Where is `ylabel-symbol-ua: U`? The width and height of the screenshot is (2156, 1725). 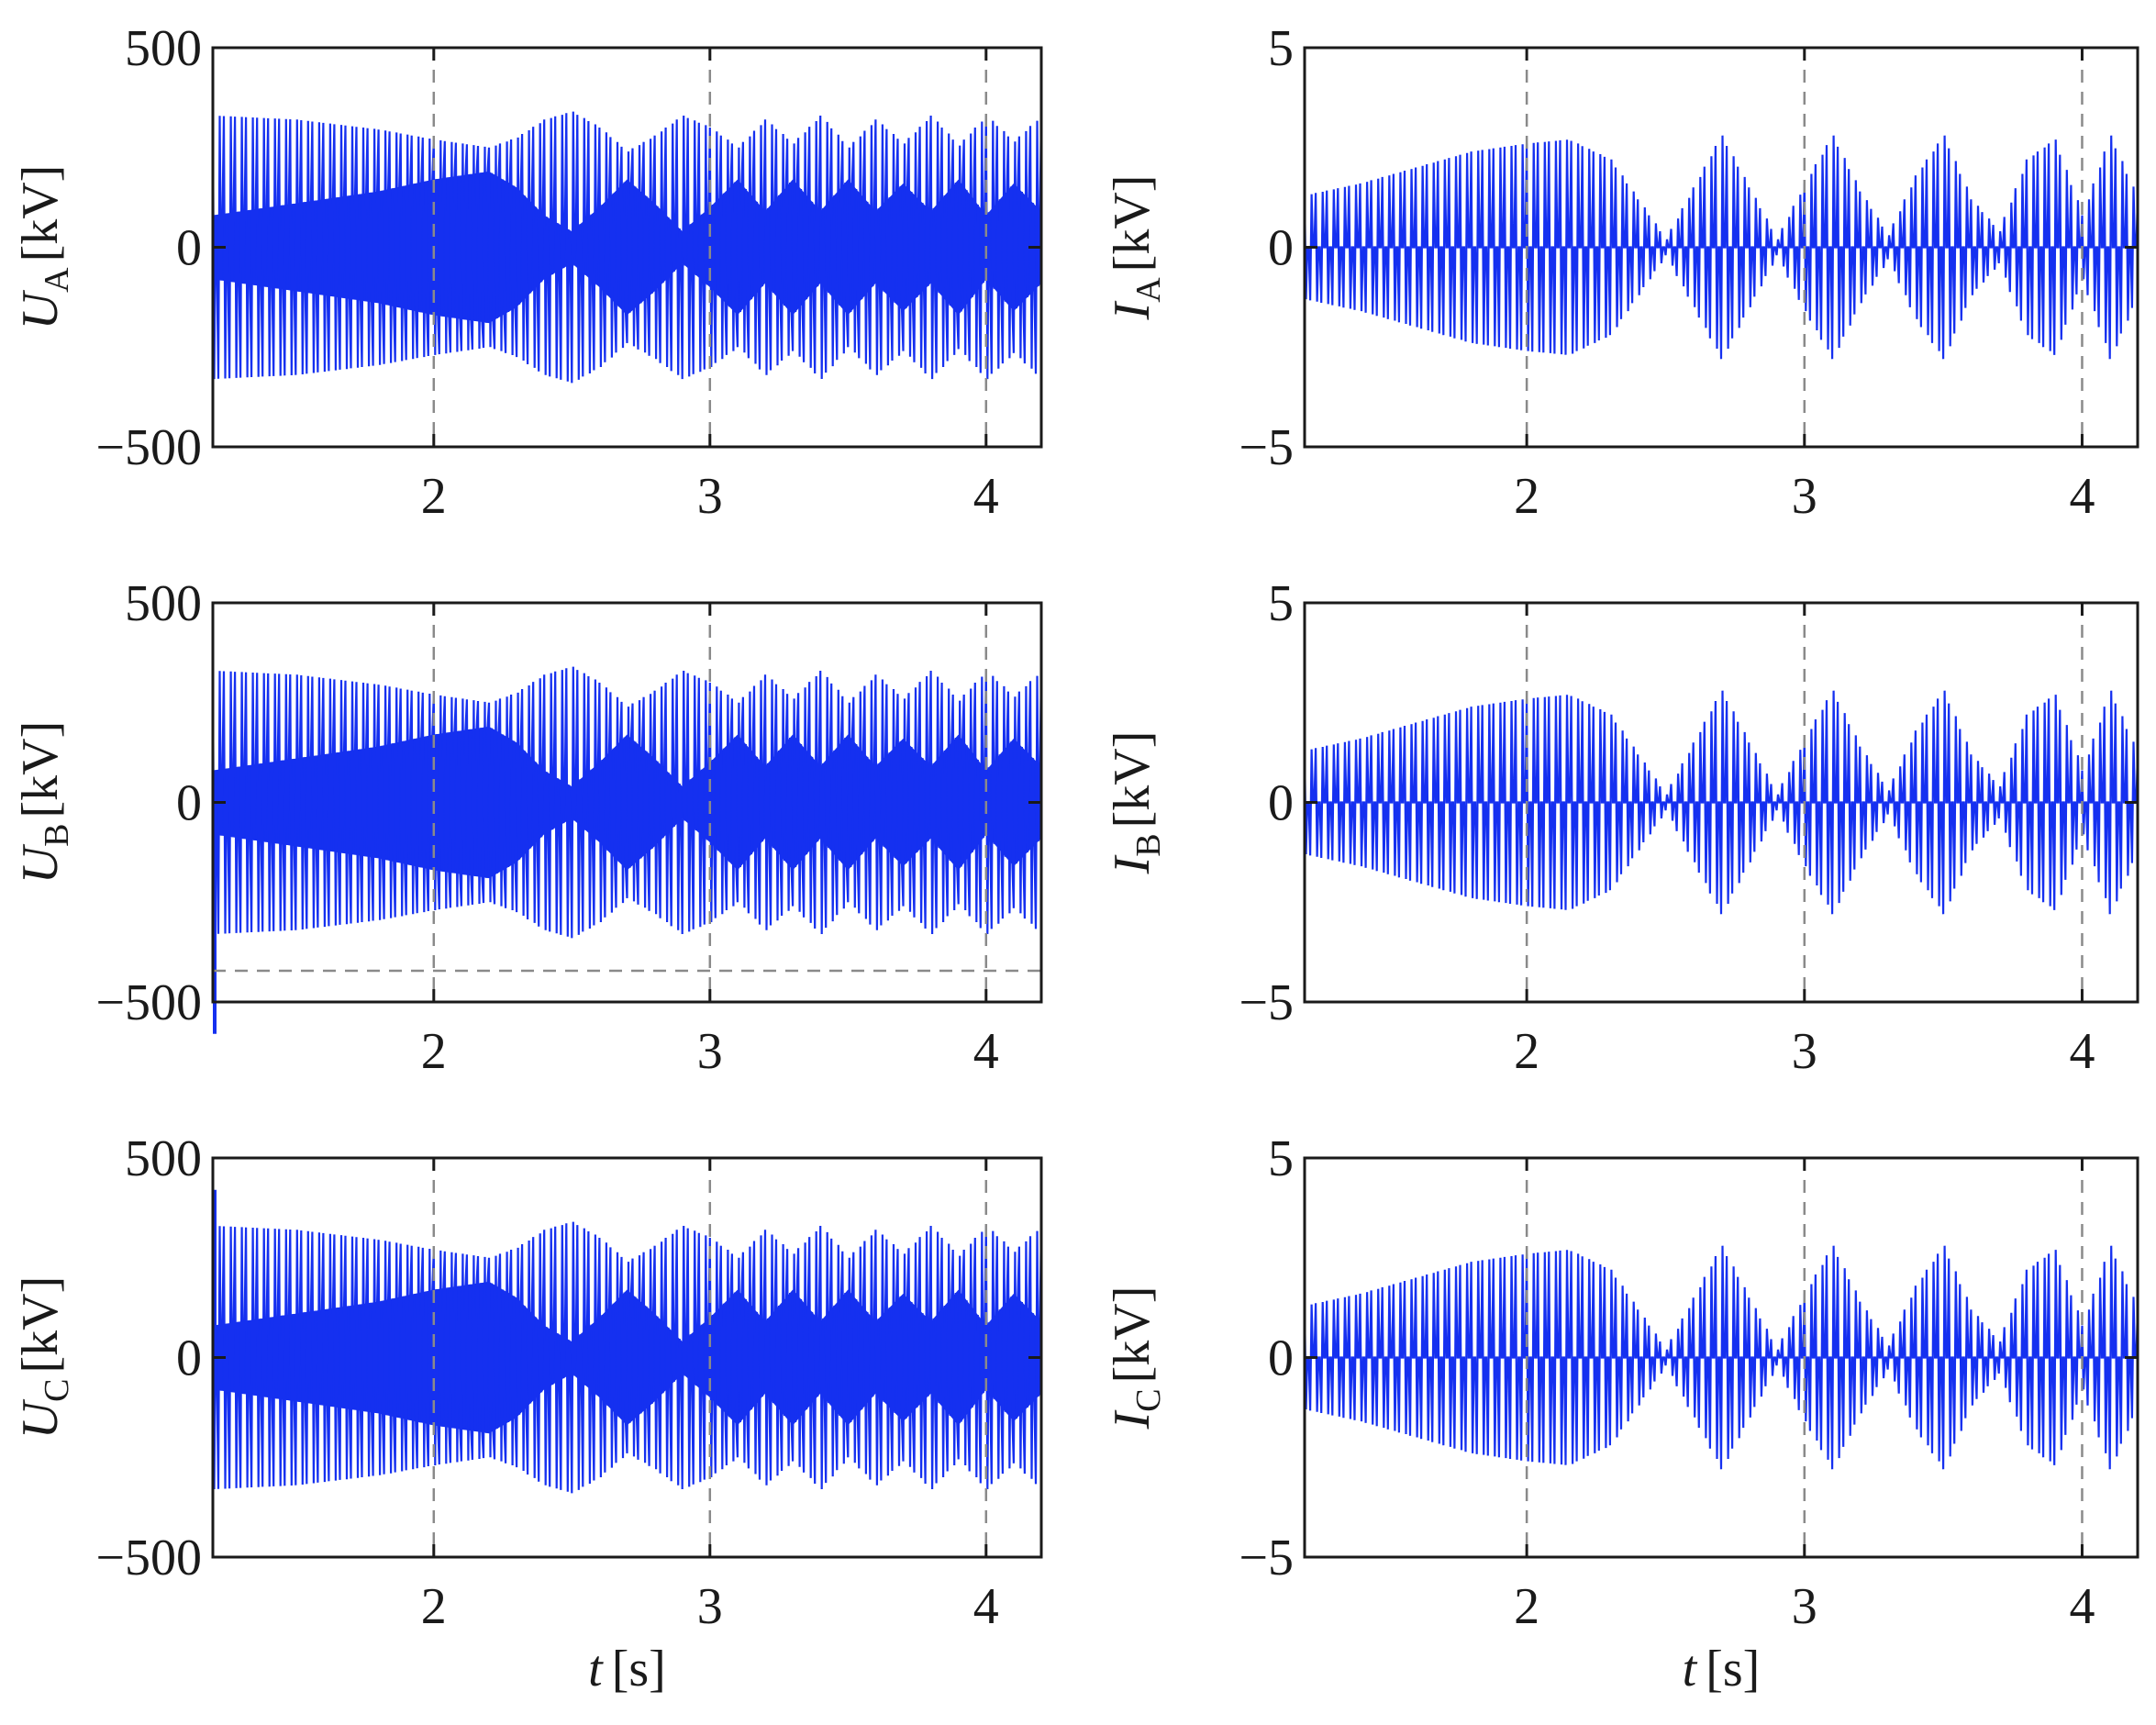
ylabel-symbol-ua: U is located at coordinates (41, 309).